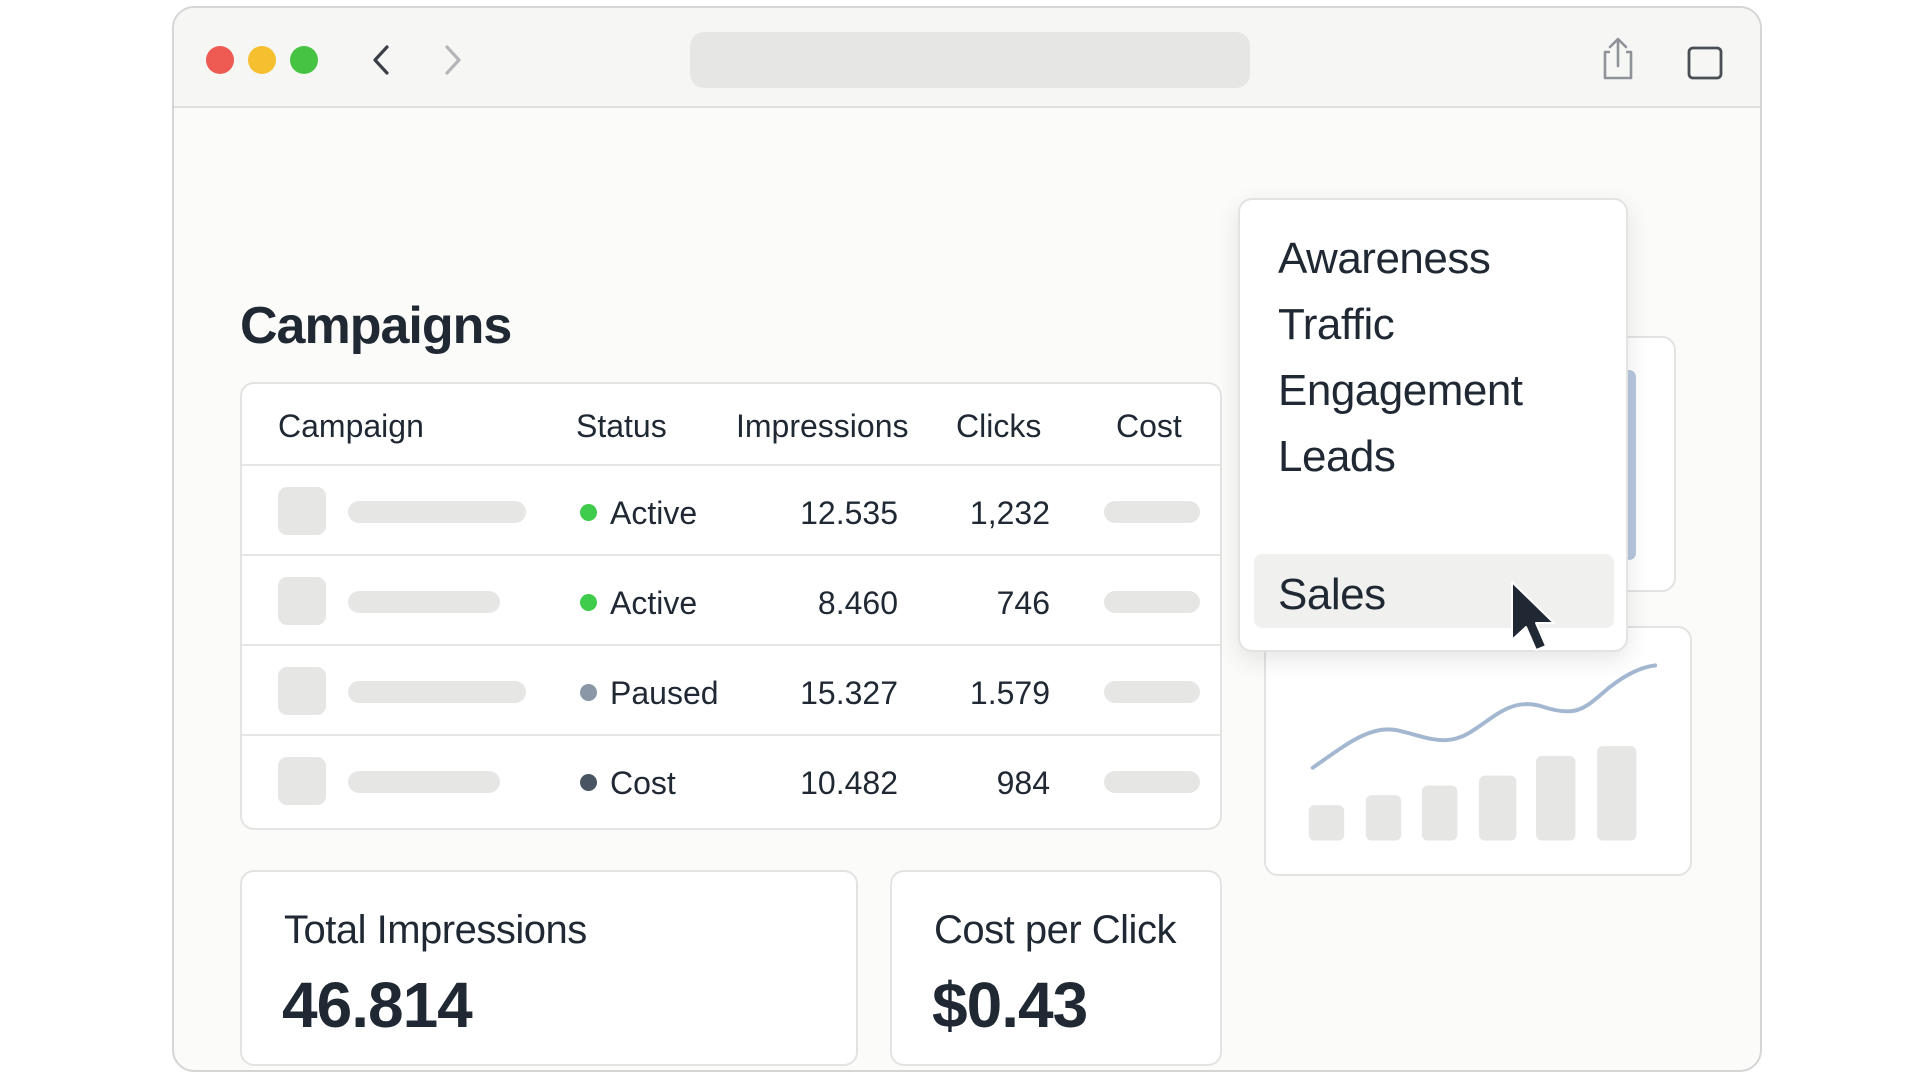  I want to click on chevron-right-icon, so click(452, 60).